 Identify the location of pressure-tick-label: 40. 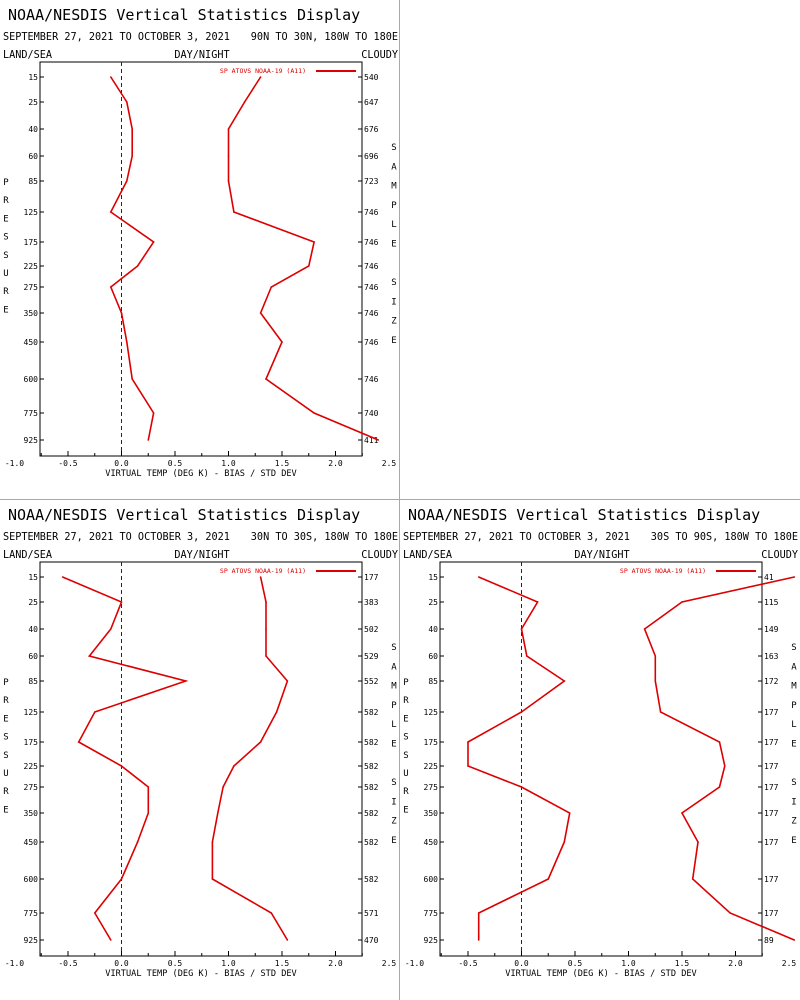
(33, 629).